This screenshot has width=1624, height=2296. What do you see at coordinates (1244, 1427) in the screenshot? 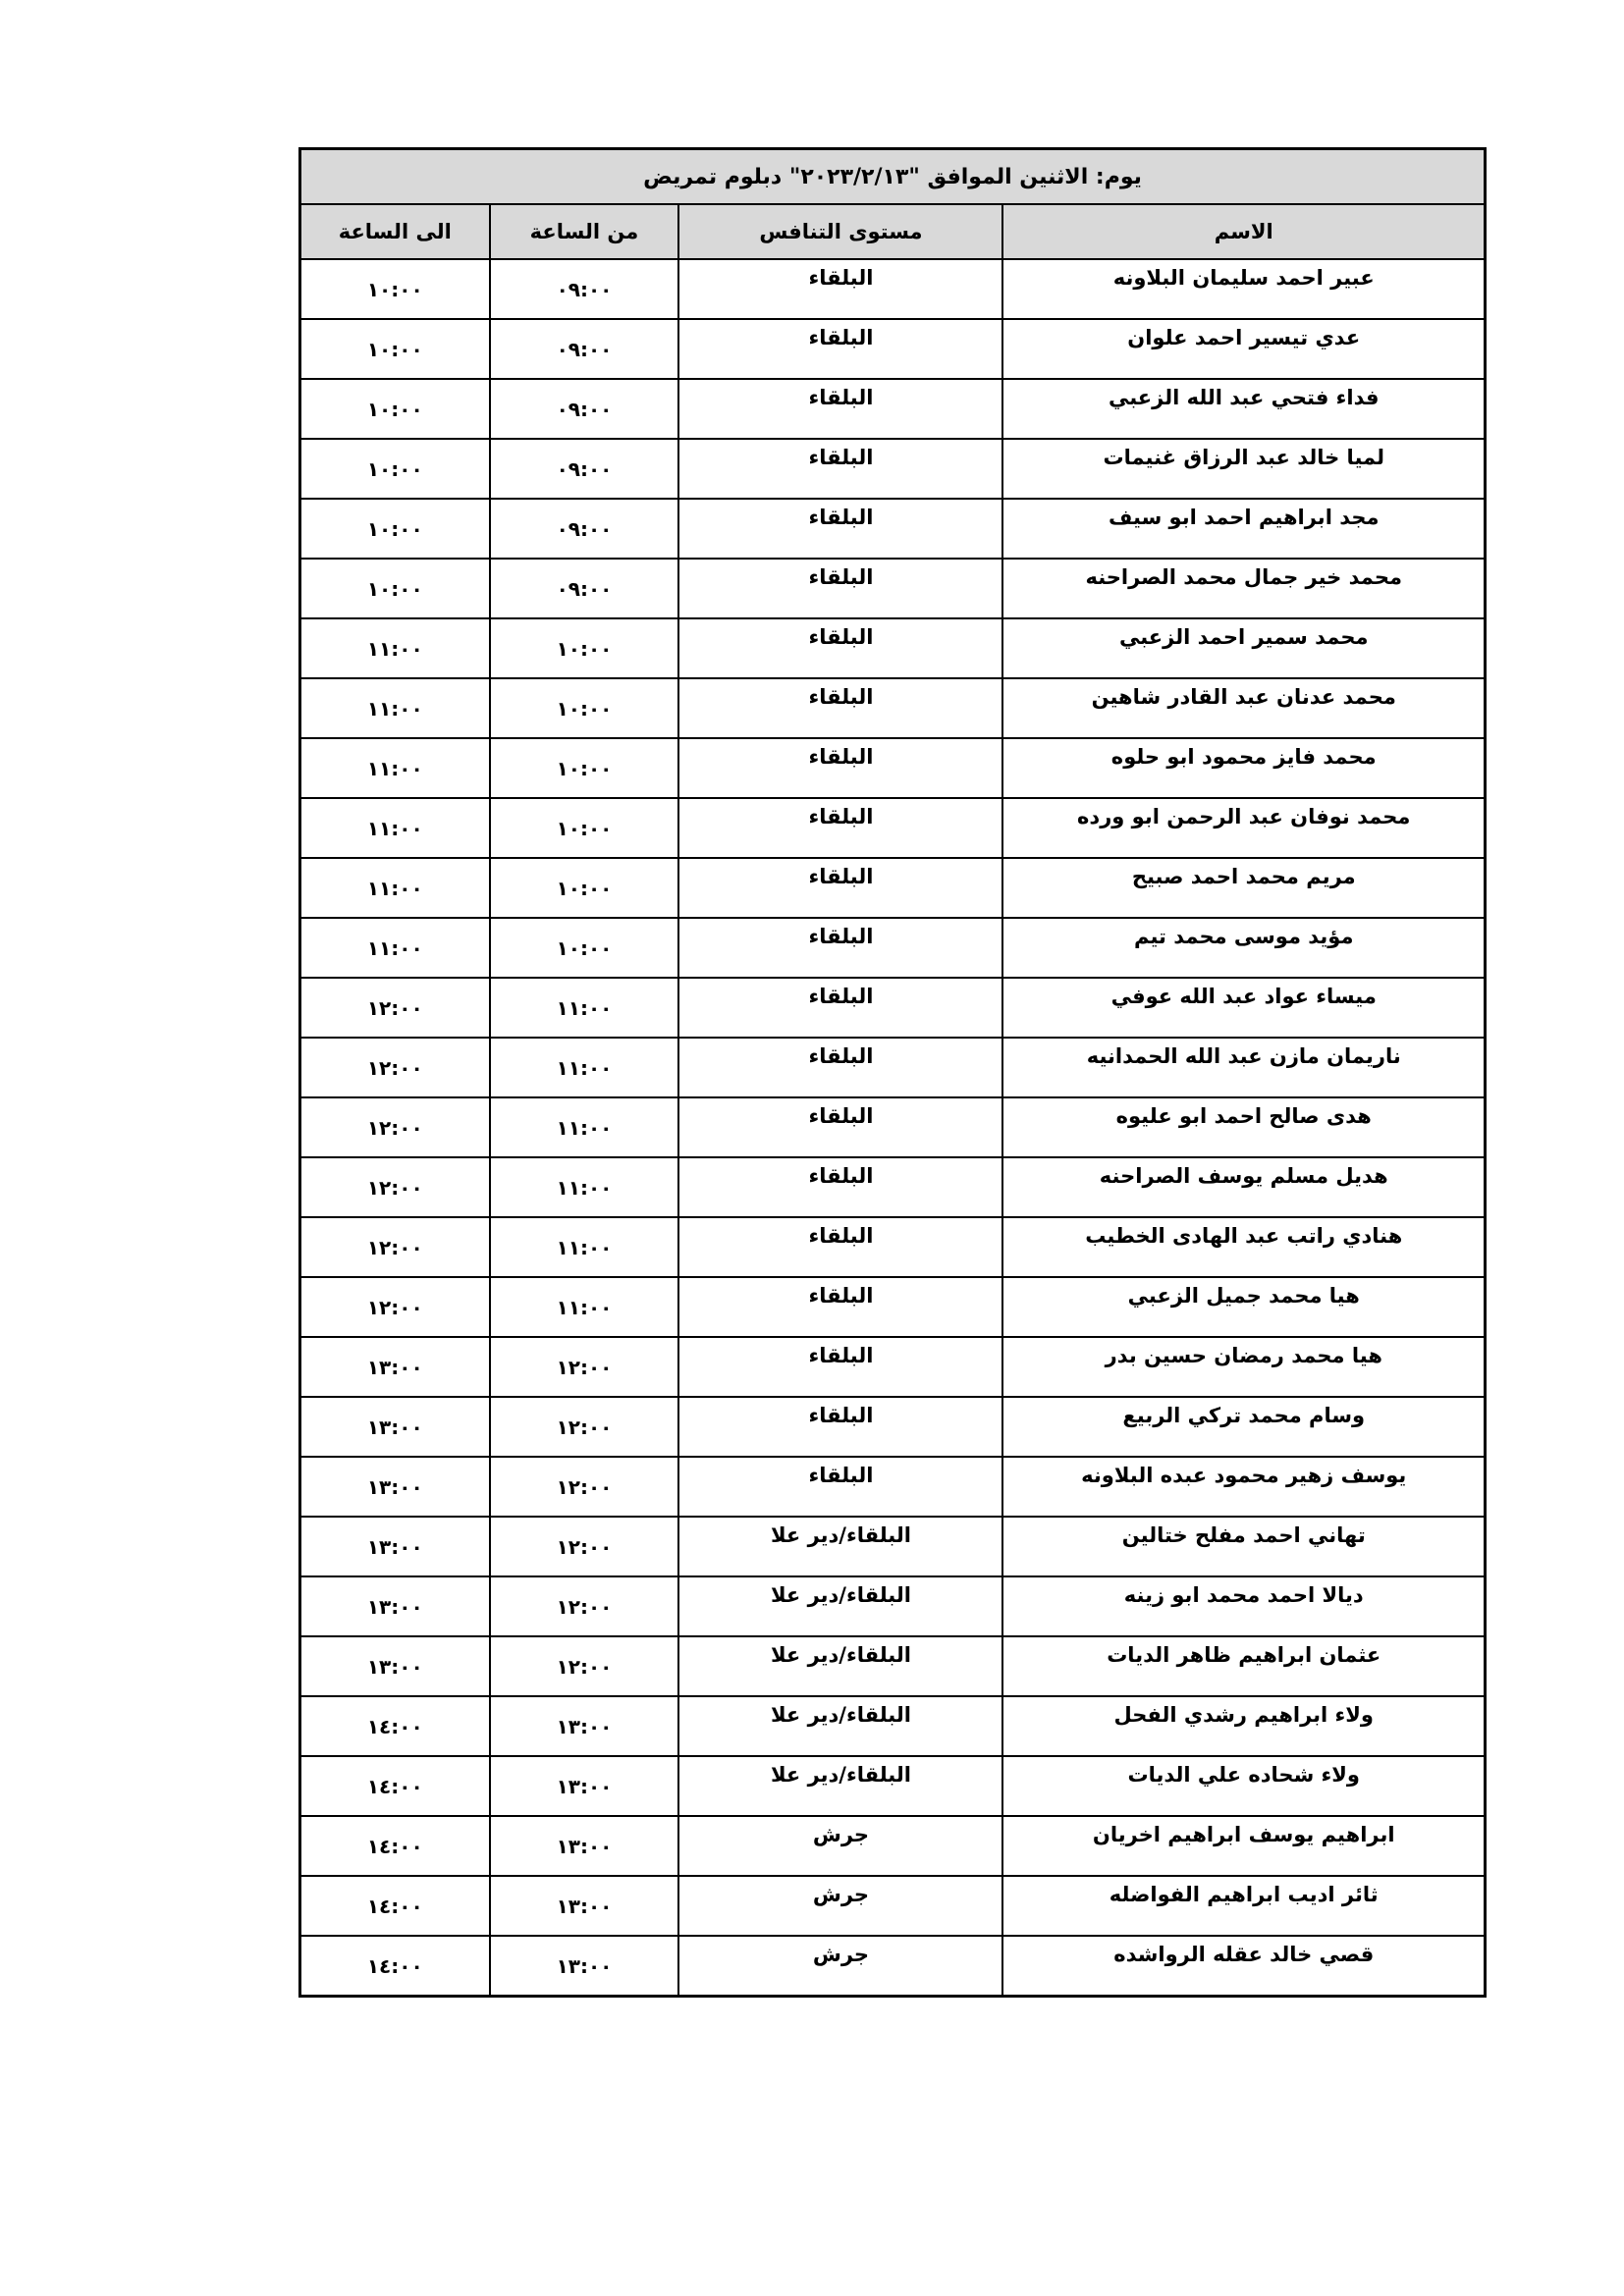
I see `cell-name: وسام محمد تركي الربيع` at bounding box center [1244, 1427].